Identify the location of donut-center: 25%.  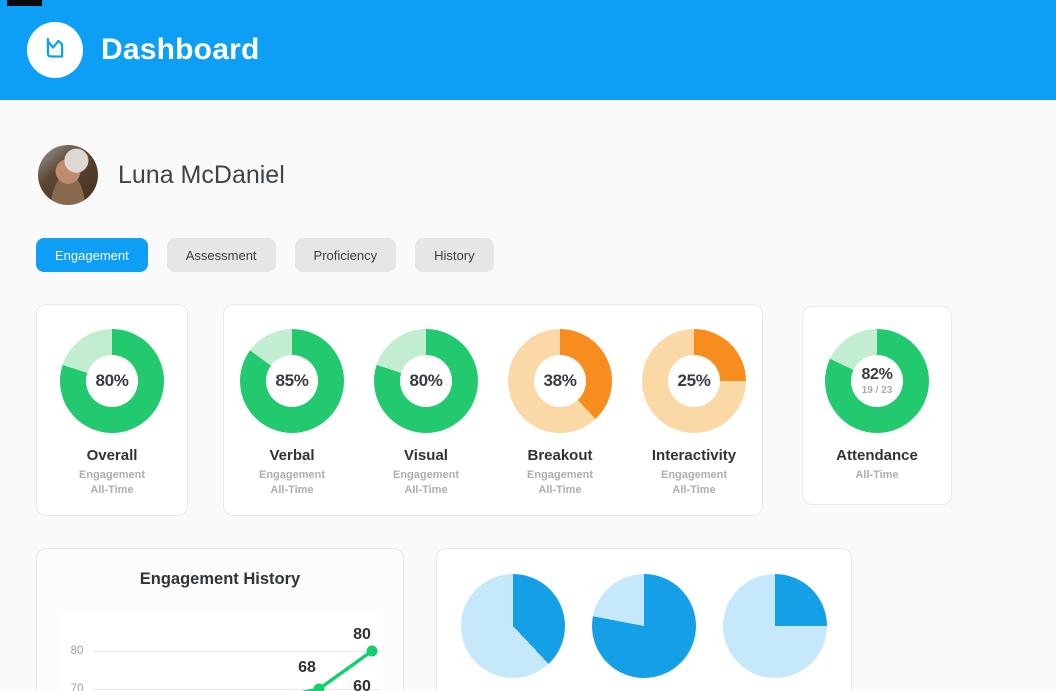
(694, 381).